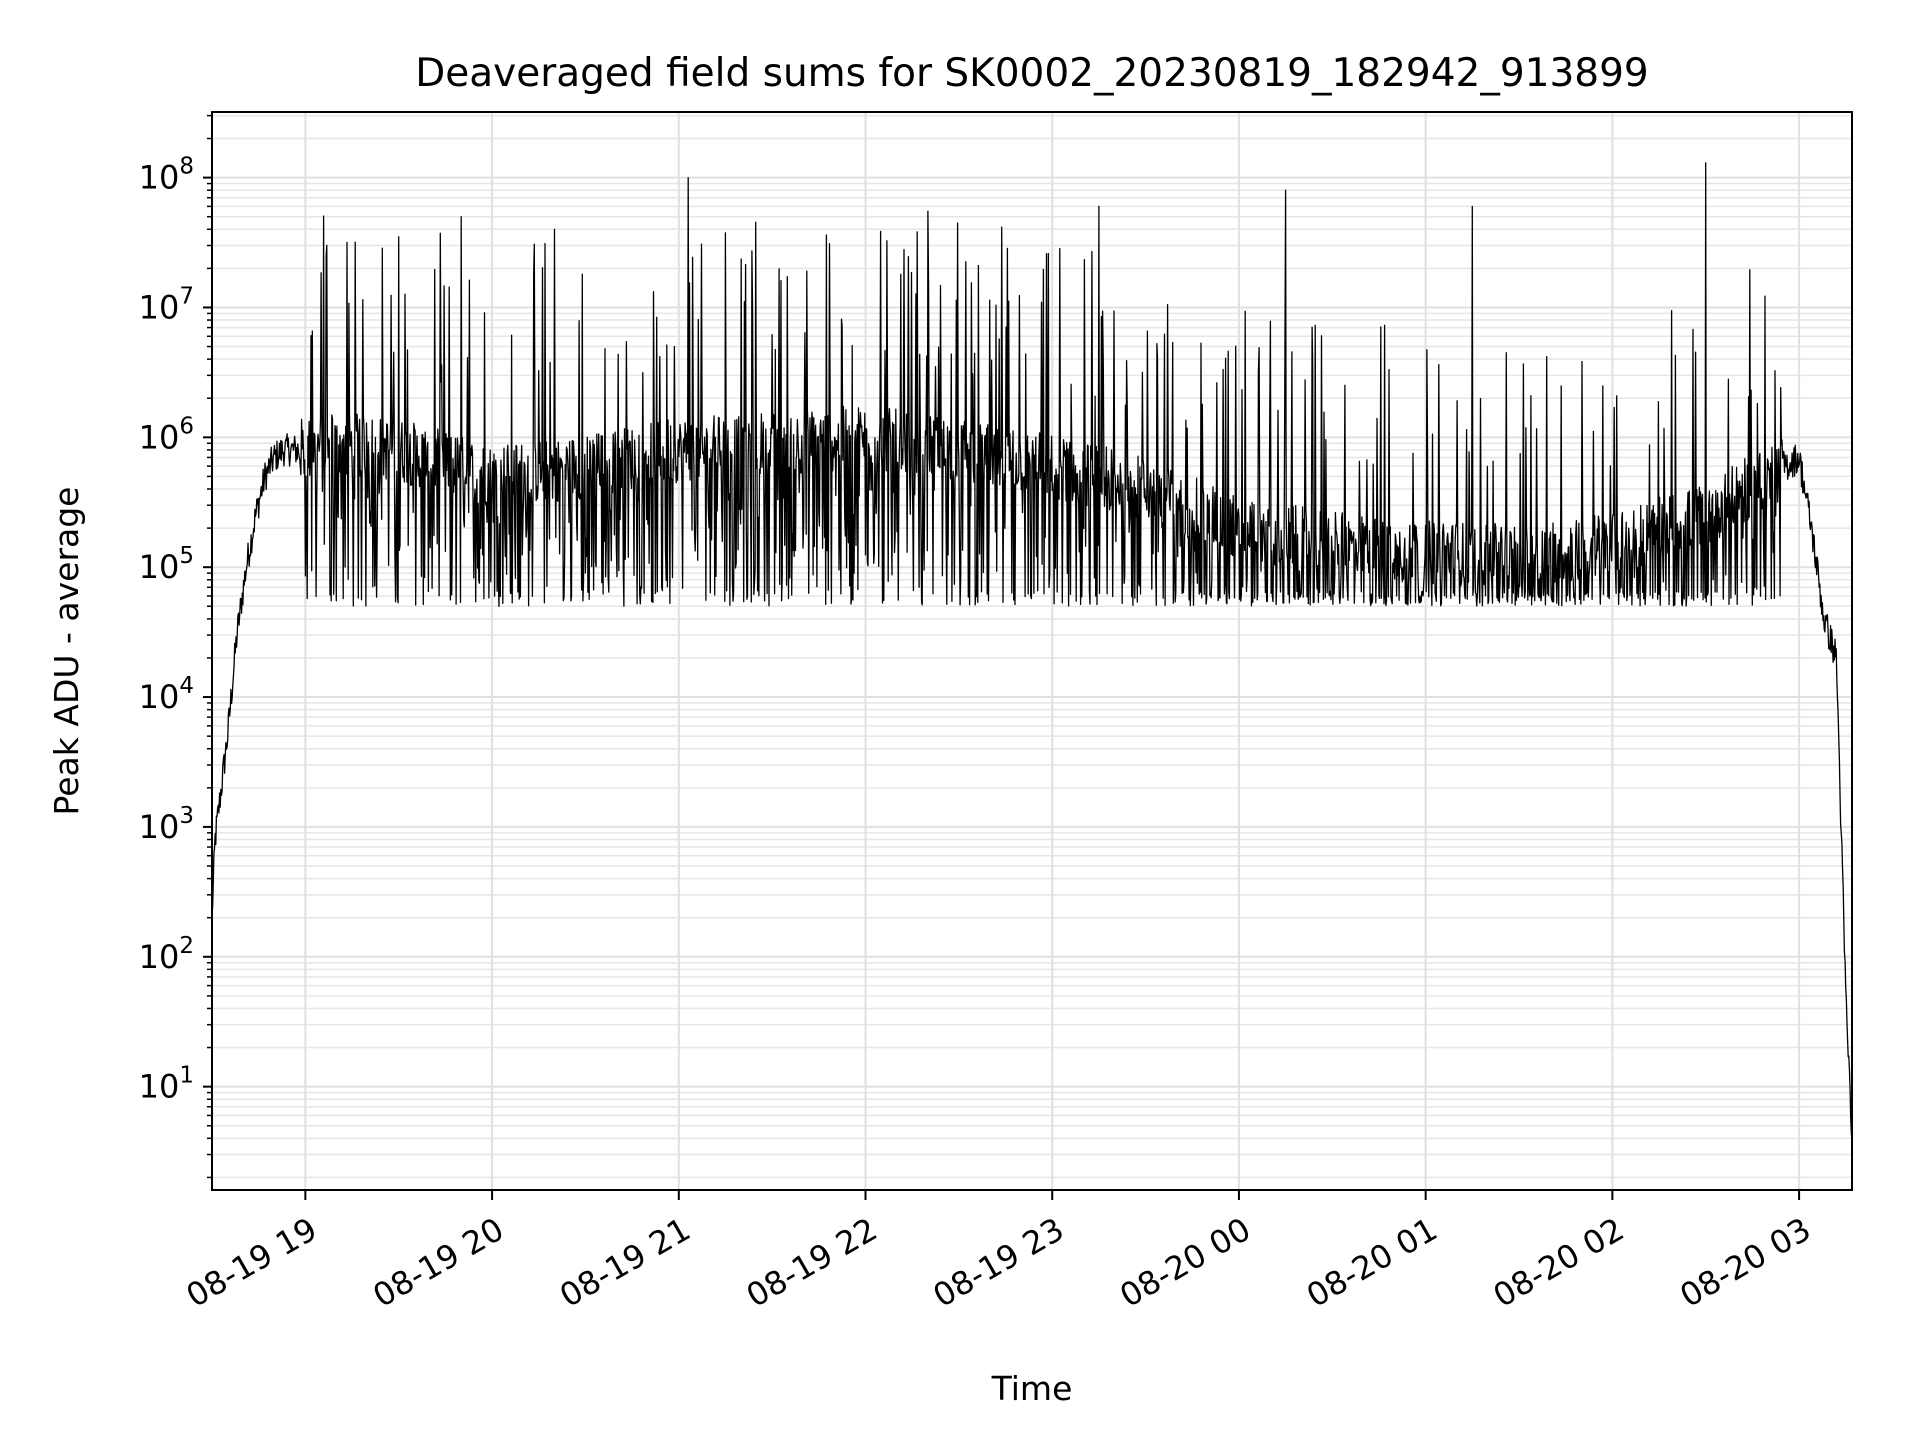  I want to click on y-tick-label: 10⁸, so click(166, 175).